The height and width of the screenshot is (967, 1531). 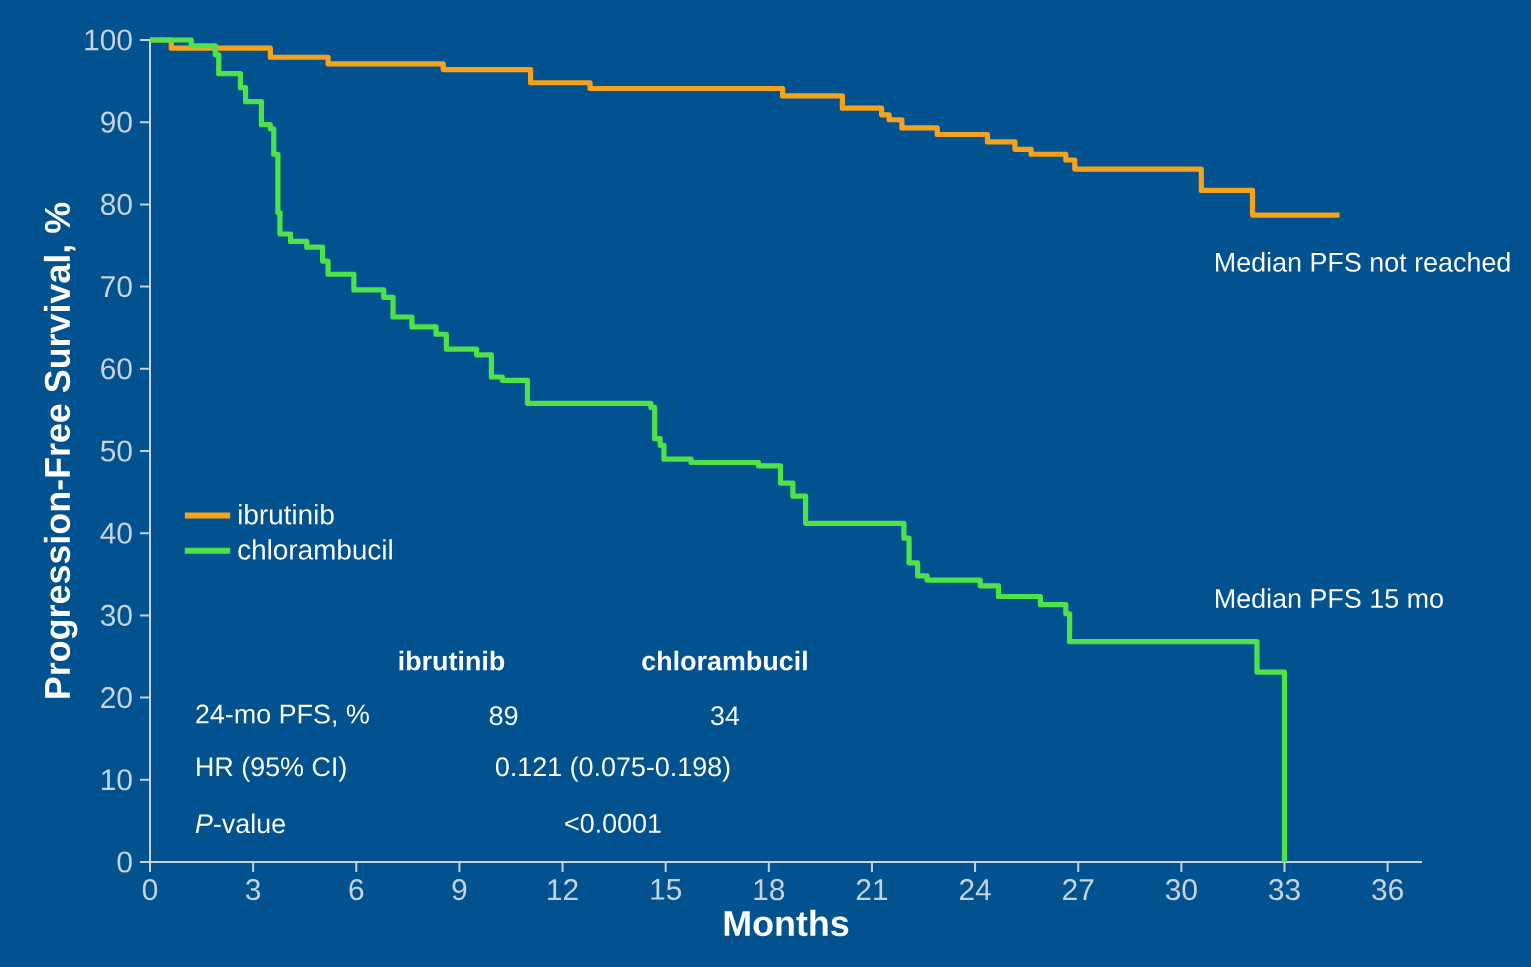 What do you see at coordinates (286, 514) in the screenshot?
I see `legend-label: ibrutinib` at bounding box center [286, 514].